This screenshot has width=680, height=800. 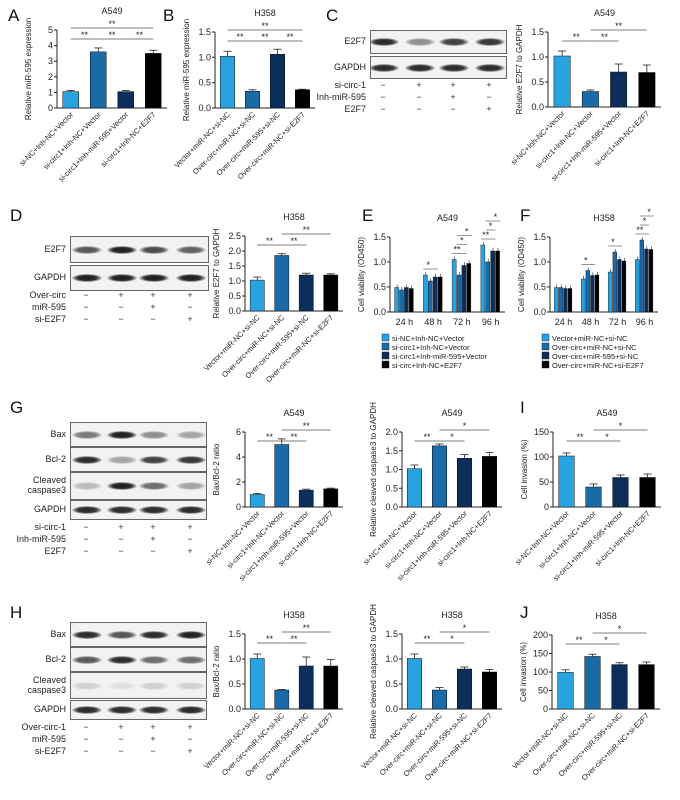 I want to click on panel-label-i: I, so click(x=522, y=407).